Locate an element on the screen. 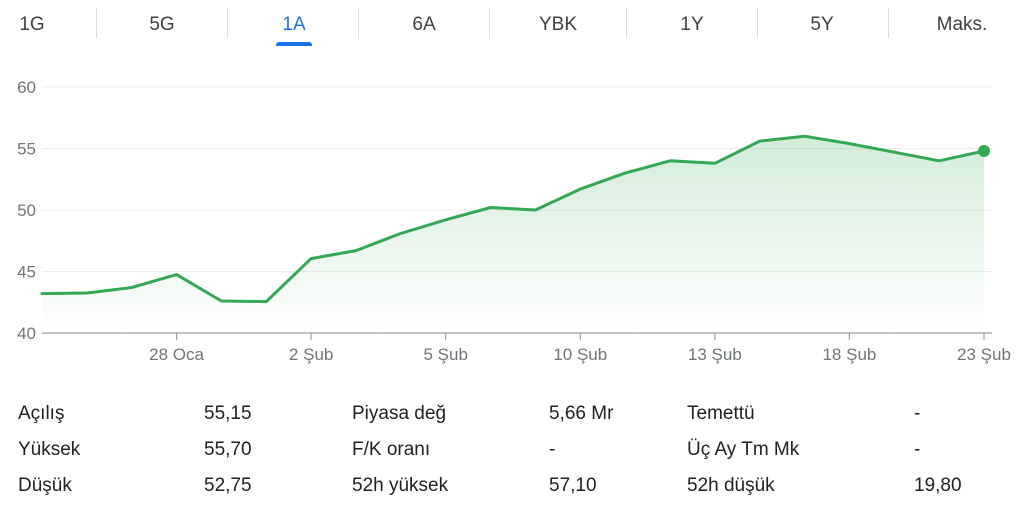 This screenshot has height=507, width=1018. stat-label: Piyasa değ is located at coordinates (399, 413).